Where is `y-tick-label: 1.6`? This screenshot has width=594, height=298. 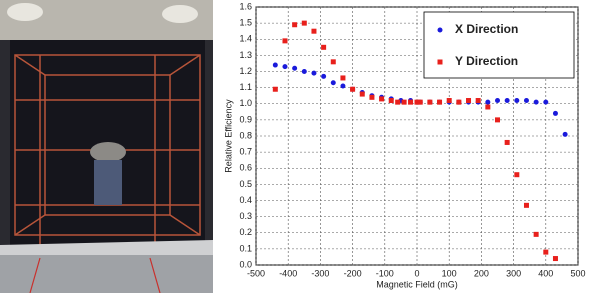 y-tick-label: 1.6 is located at coordinates (245, 6).